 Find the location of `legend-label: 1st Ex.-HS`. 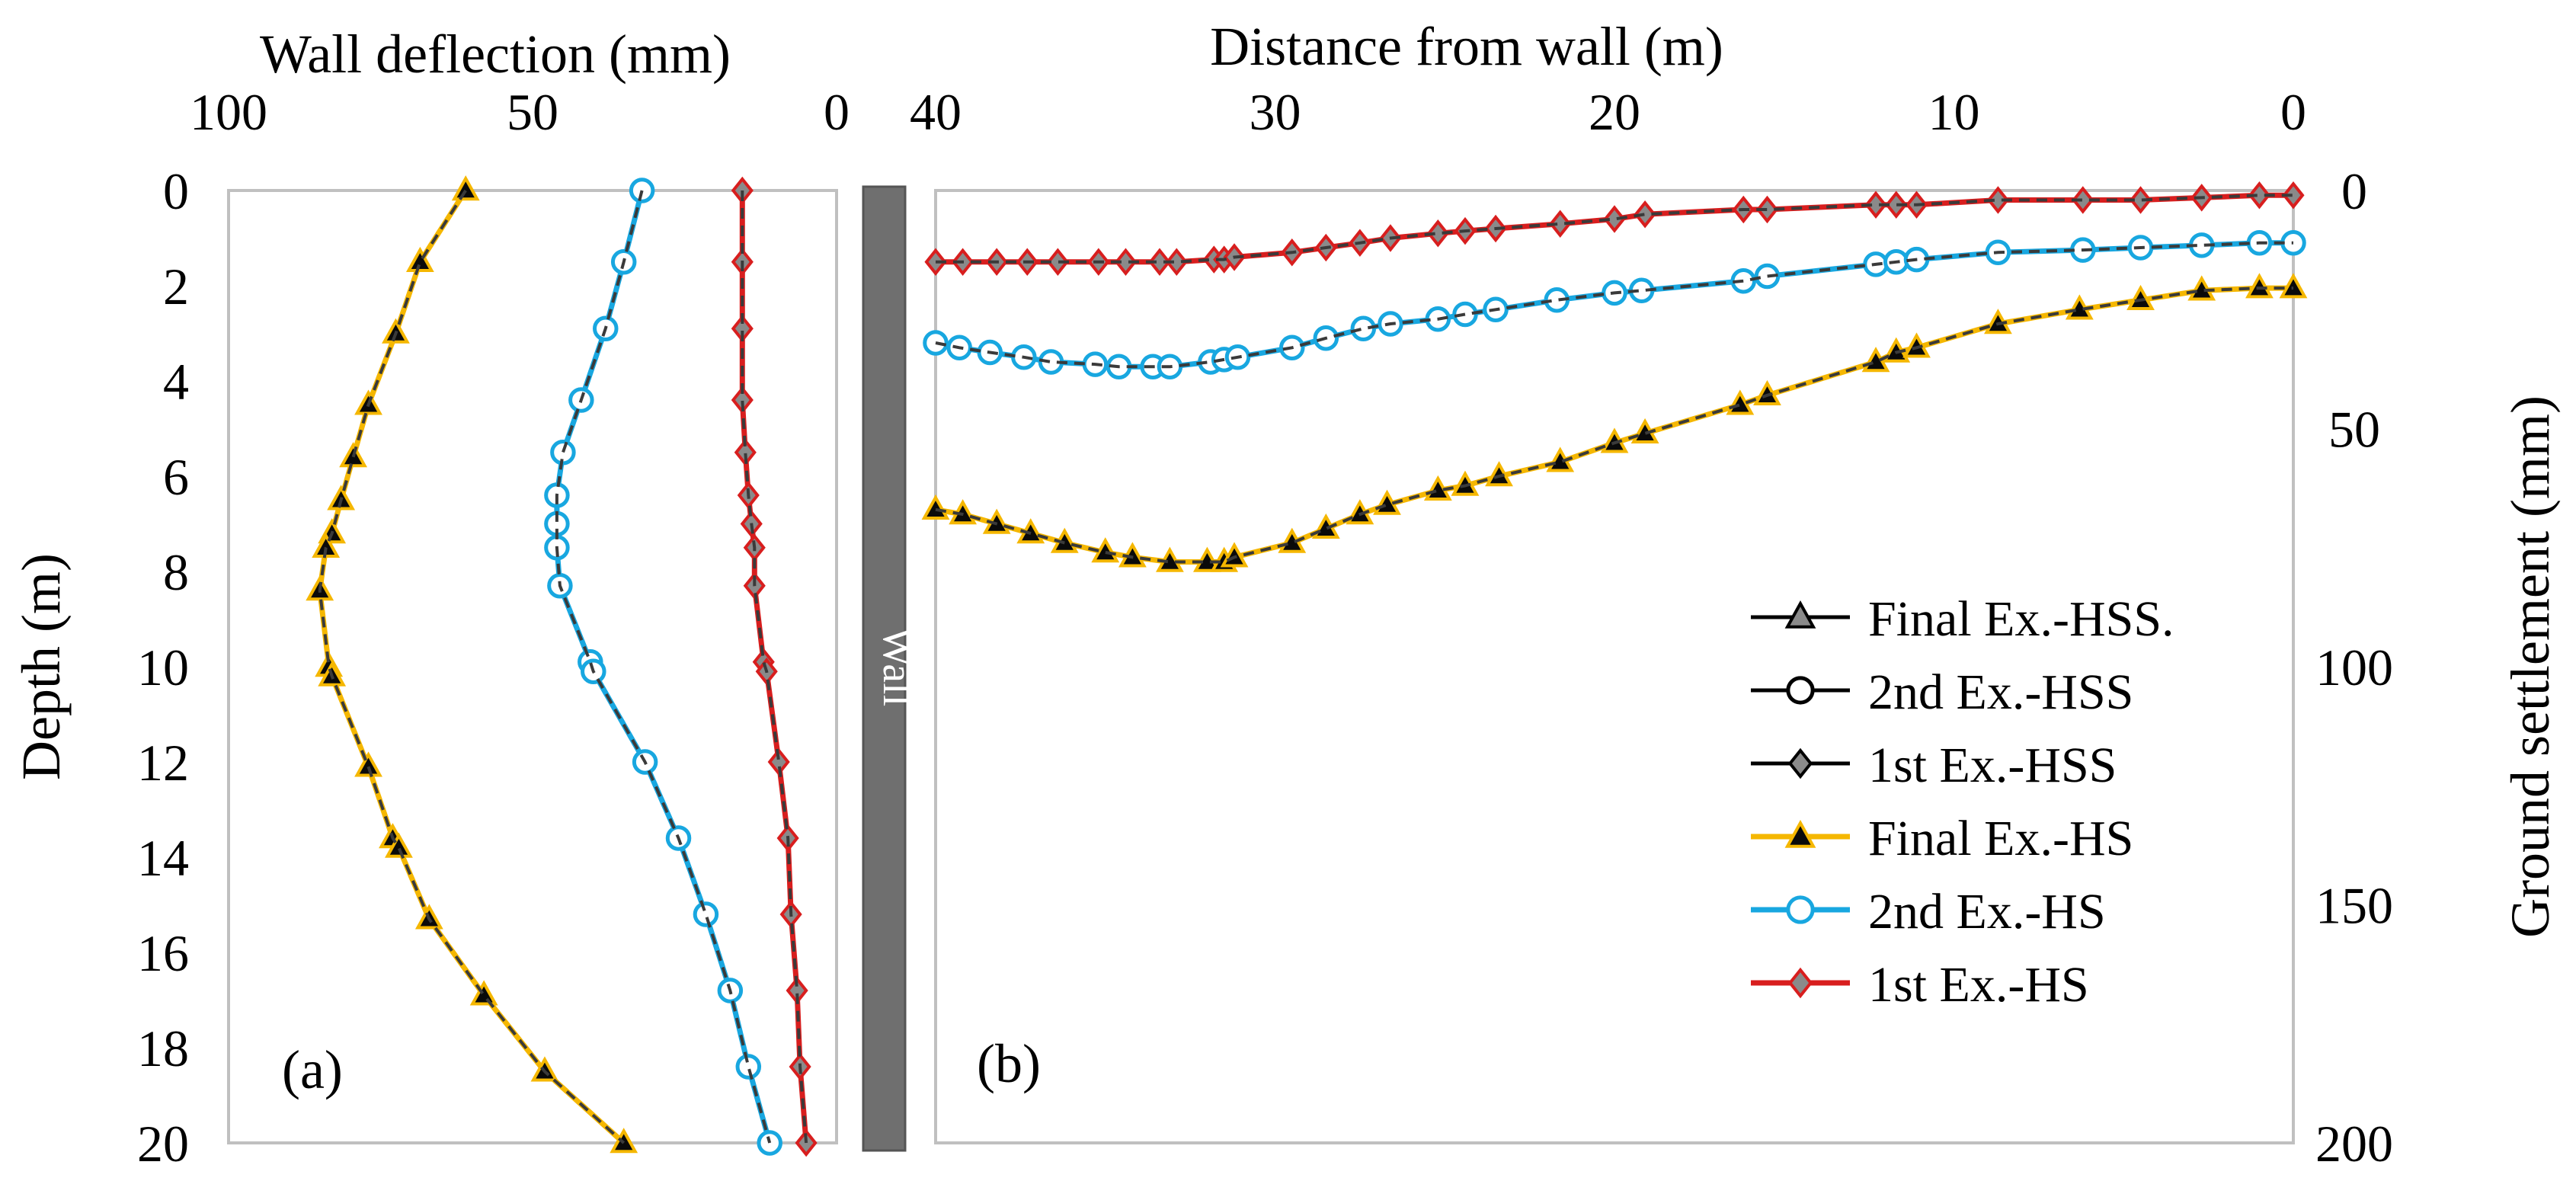

legend-label: 1st Ex.-HS is located at coordinates (1978, 985).